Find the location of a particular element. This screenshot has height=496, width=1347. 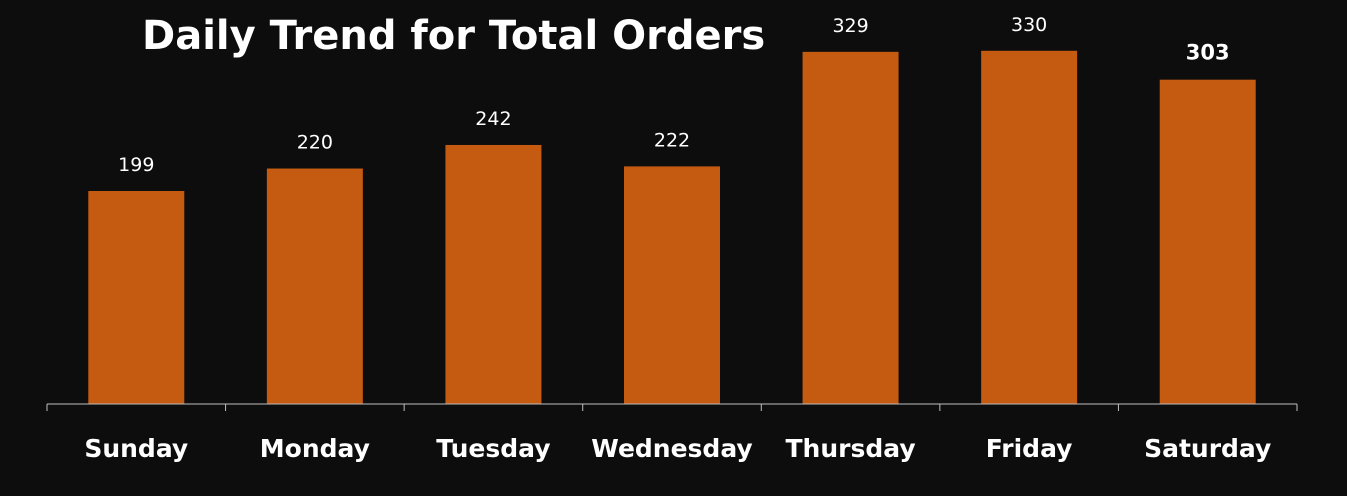

x-tick-label-monday: Monday is located at coordinates (315, 448).